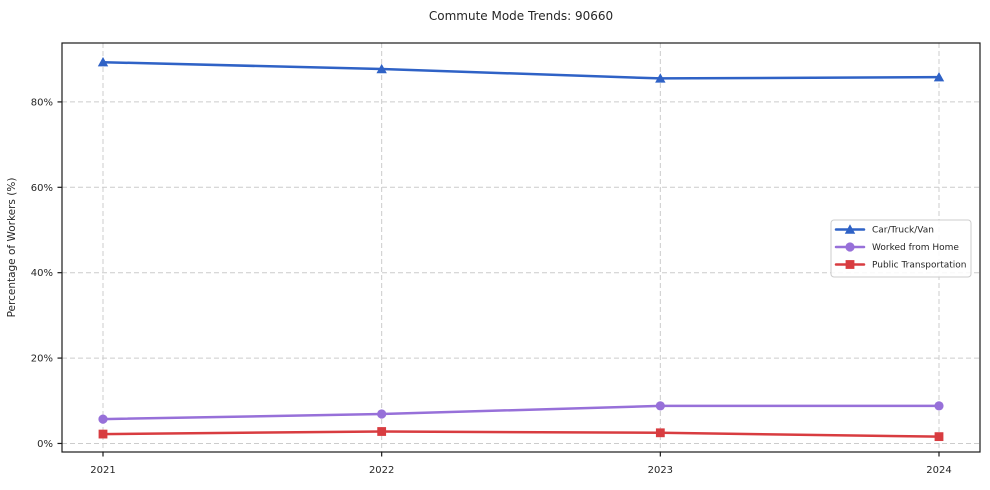 Image resolution: width=990 pixels, height=490 pixels. Describe the element at coordinates (45, 444) in the screenshot. I see `y-tick-label: 0%` at that location.